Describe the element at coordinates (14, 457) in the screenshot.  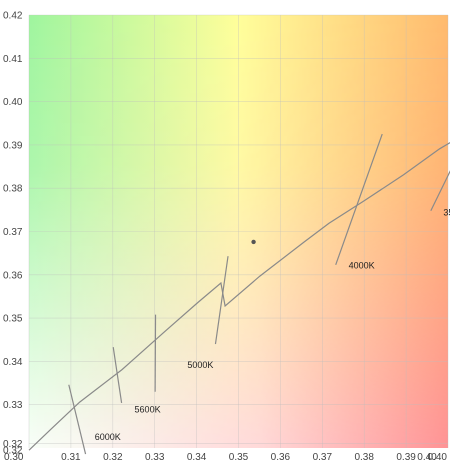
I see `x-tick-label: 0.30` at that location.